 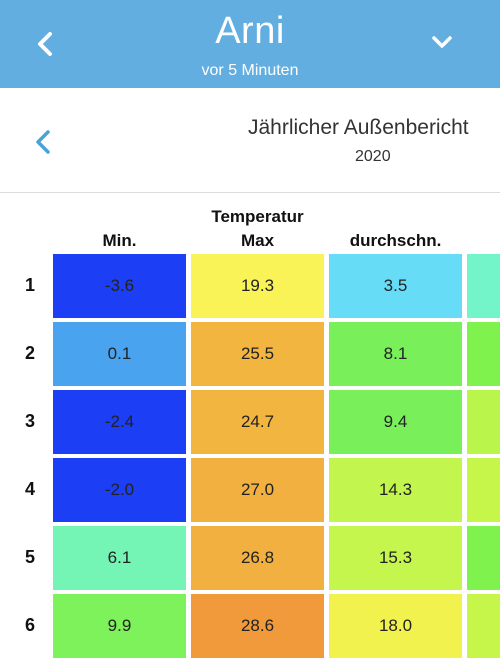 I want to click on table-cell: -2.0, so click(x=119, y=490).